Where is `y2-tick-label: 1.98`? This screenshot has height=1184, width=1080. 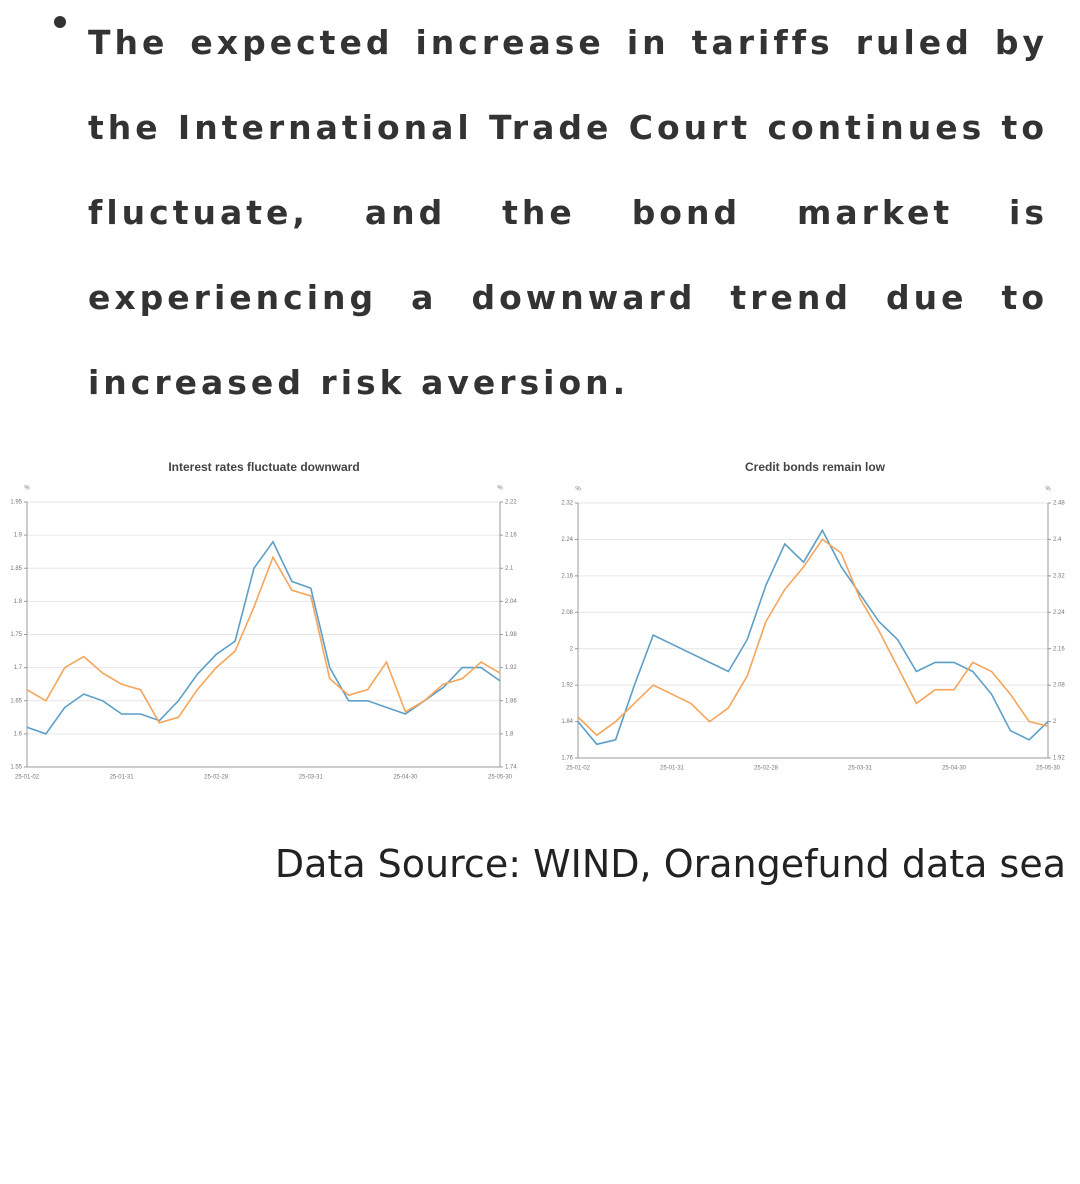
y2-tick-label: 1.98 is located at coordinates (511, 635).